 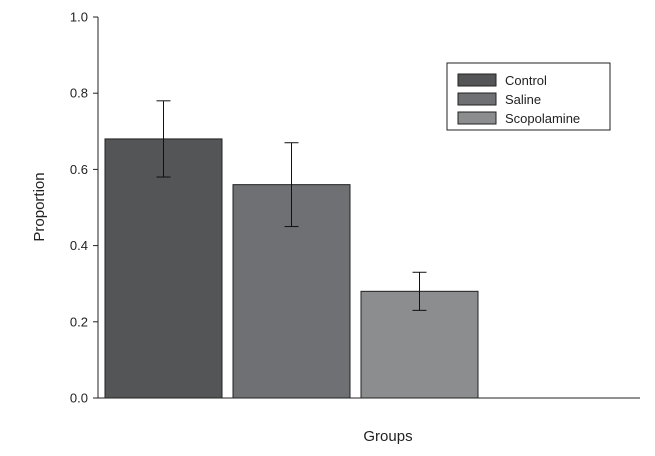 What do you see at coordinates (477, 80) in the screenshot?
I see `legend-swatch-control` at bounding box center [477, 80].